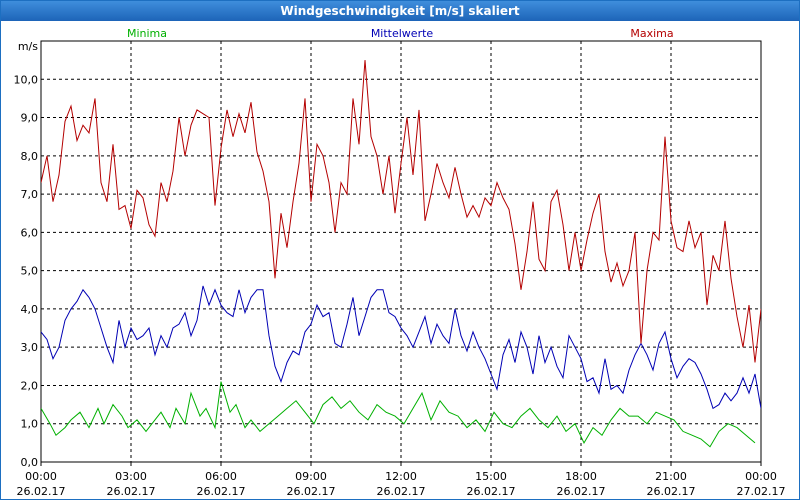 The width and height of the screenshot is (800, 500). What do you see at coordinates (671, 476) in the screenshot?
I see `x-tick-time: 21:00` at bounding box center [671, 476].